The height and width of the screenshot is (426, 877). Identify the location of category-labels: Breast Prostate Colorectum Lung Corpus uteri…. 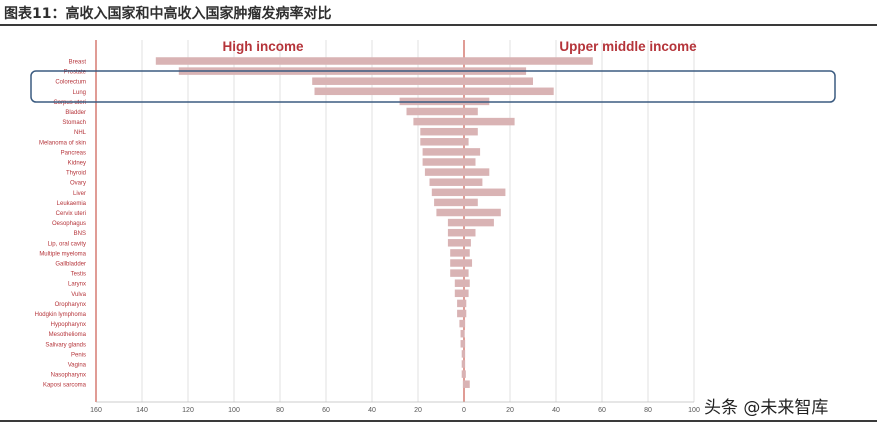
(61, 224).